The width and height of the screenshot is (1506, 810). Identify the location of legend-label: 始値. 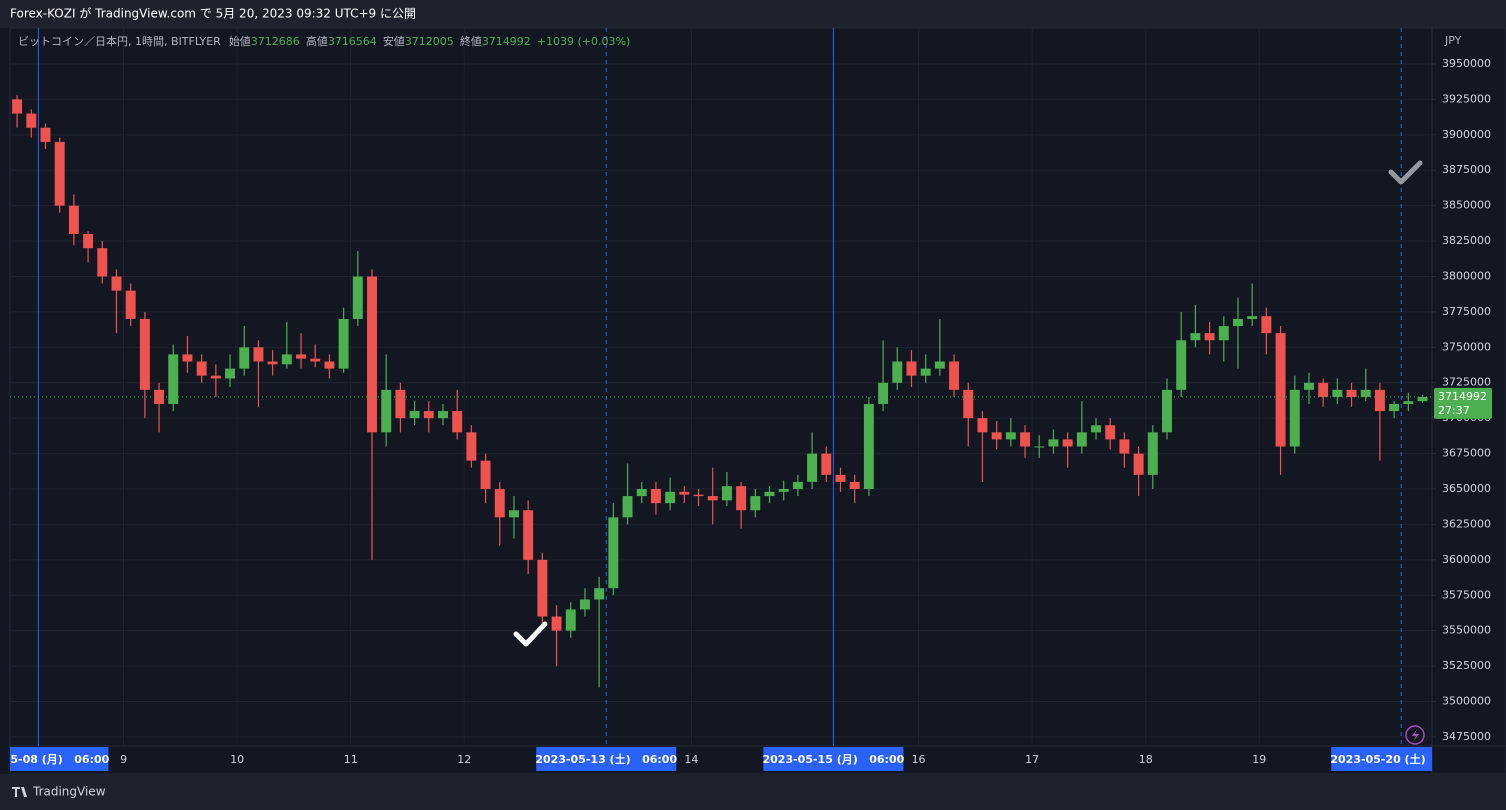
(240, 41).